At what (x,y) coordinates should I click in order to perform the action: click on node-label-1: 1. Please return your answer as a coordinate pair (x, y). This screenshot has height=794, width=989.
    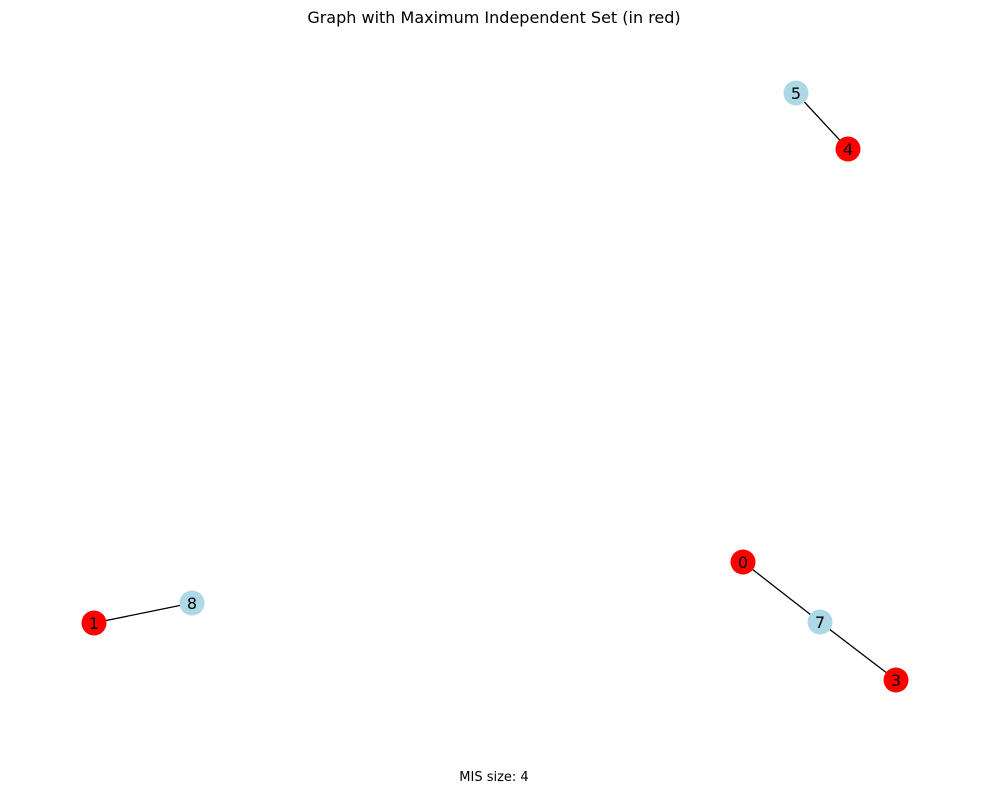
    Looking at the image, I should click on (94, 623).